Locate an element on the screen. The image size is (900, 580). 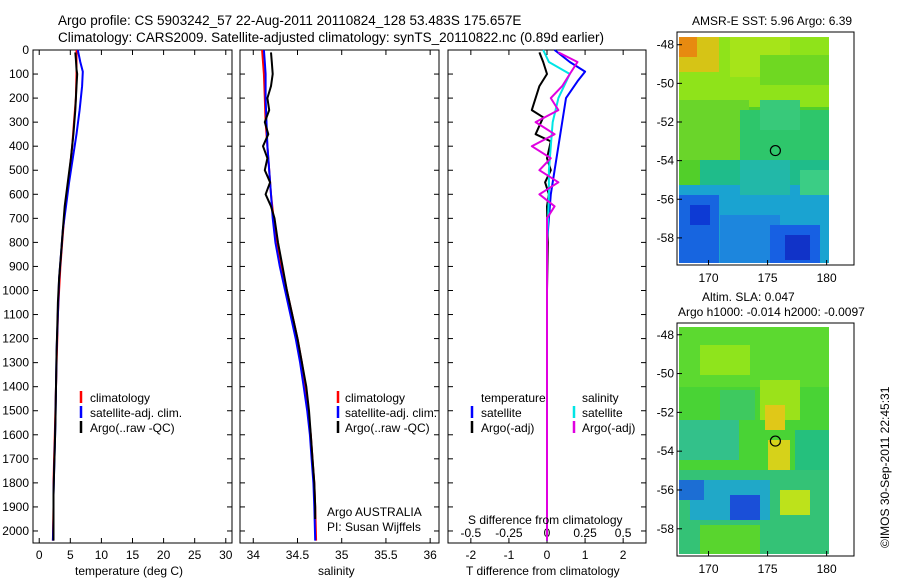
x-tick-label: -1 is located at coordinates (509, 555).